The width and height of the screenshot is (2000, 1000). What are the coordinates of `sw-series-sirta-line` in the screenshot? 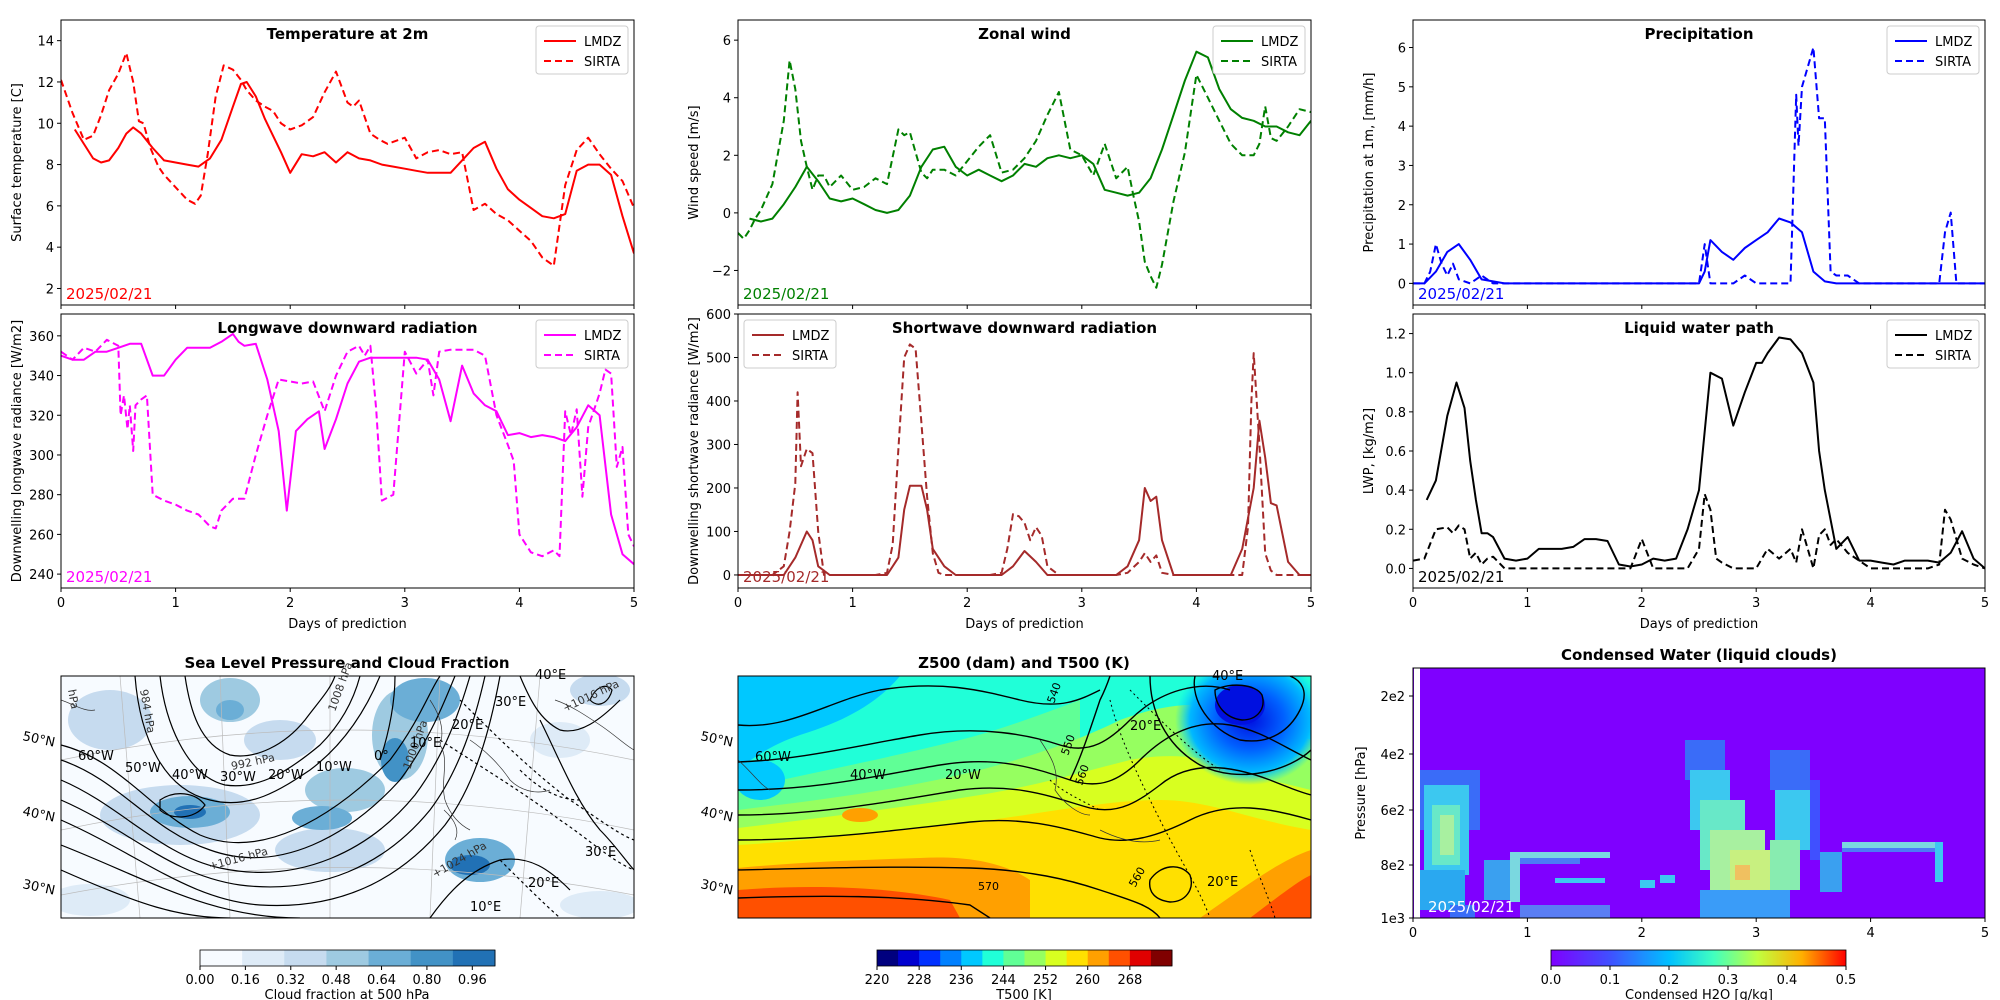 It's located at (1024, 459).